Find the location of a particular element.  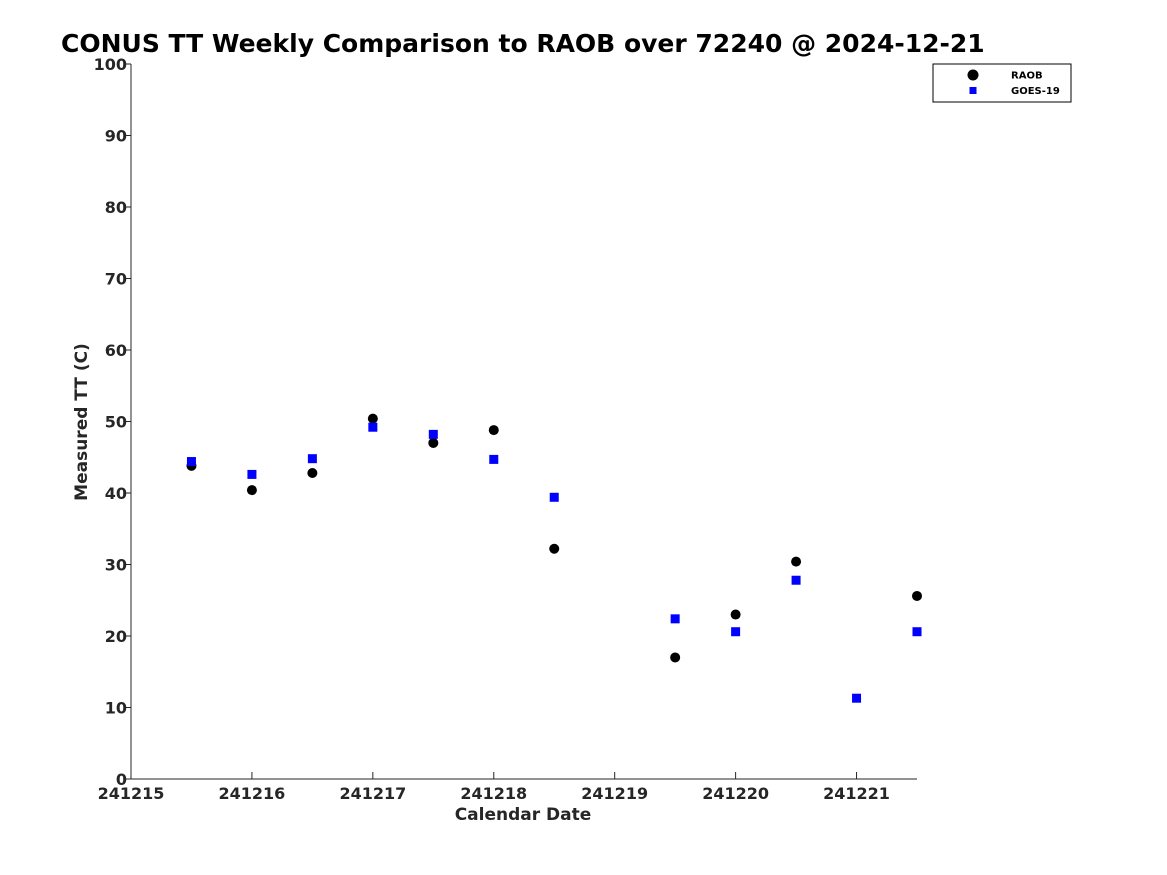

y-tick-label: 60 is located at coordinates (116, 350).